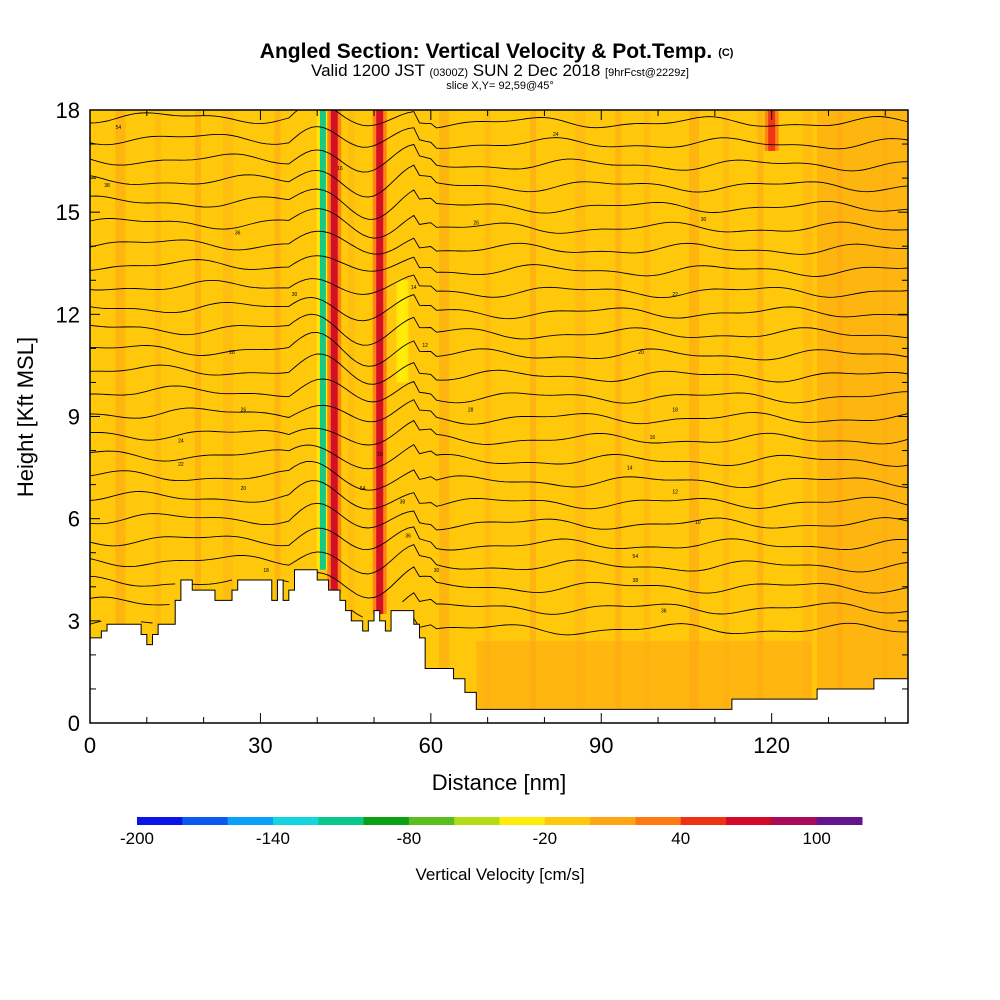 Image resolution: width=1000 pixels, height=1000 pixels. Describe the element at coordinates (537, 70) in the screenshot. I see `valid-date: SUN 2 Dec 2018` at that location.